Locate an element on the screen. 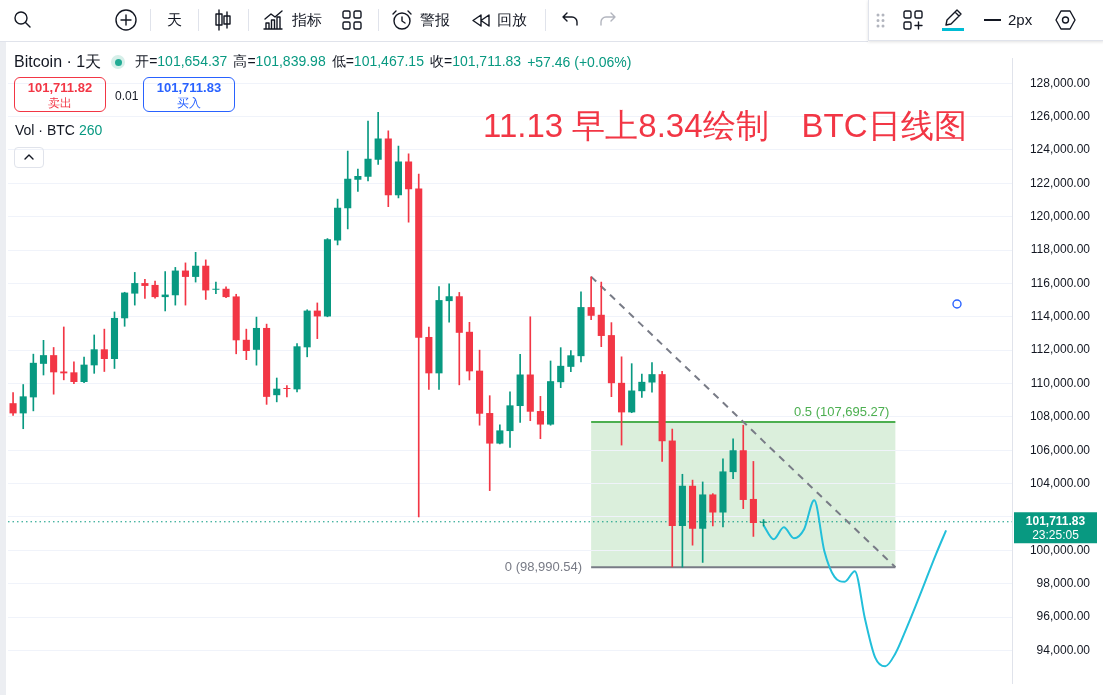 This screenshot has width=1103, height=695. sell-button: 101,711.82 卖出 is located at coordinates (60, 94).